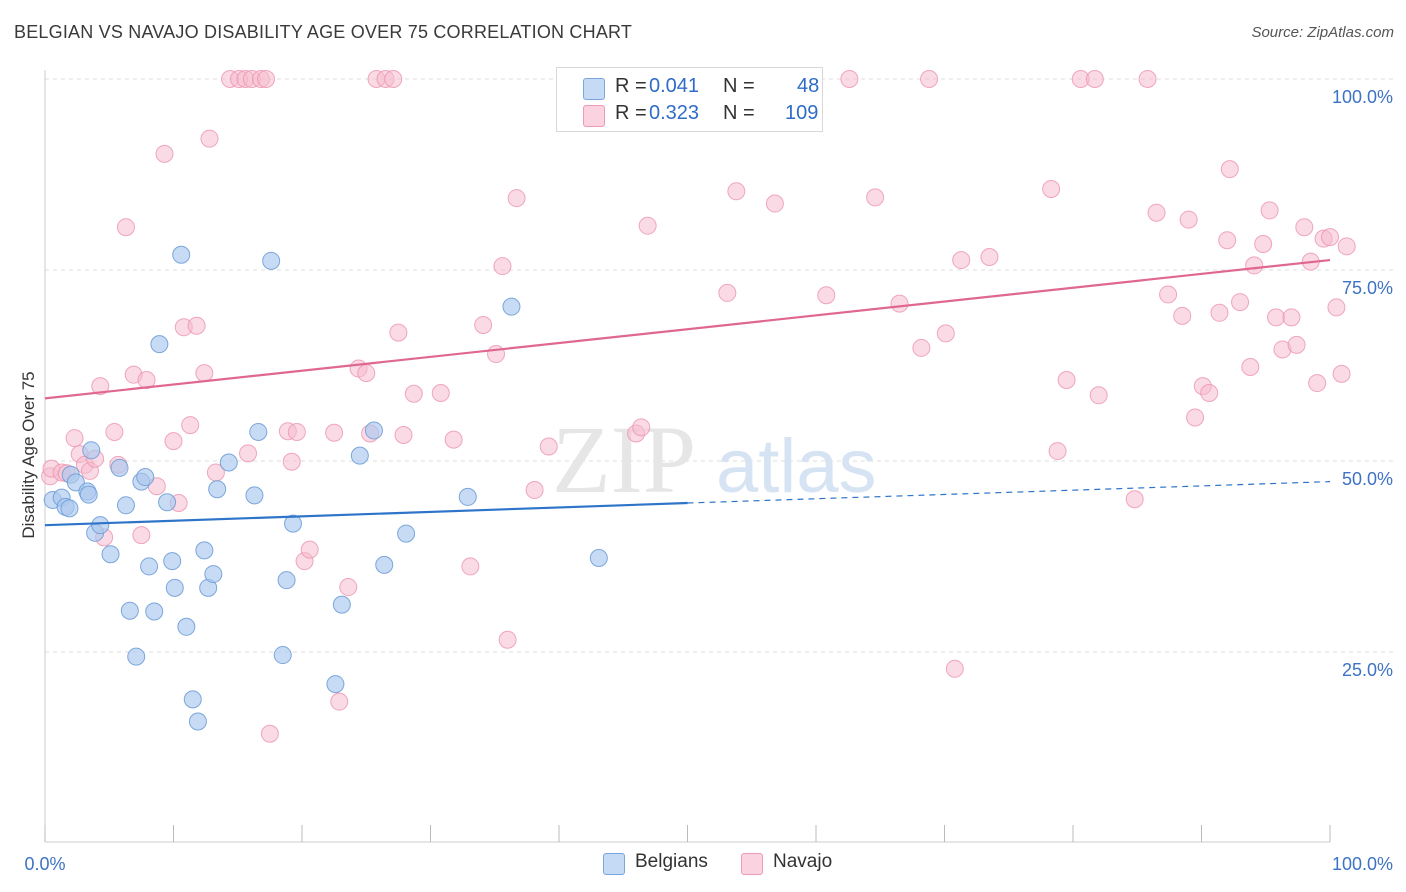 The image size is (1406, 892). What do you see at coordinates (1009, 492) in the screenshot?
I see `belgians-trend-extension` at bounding box center [1009, 492].